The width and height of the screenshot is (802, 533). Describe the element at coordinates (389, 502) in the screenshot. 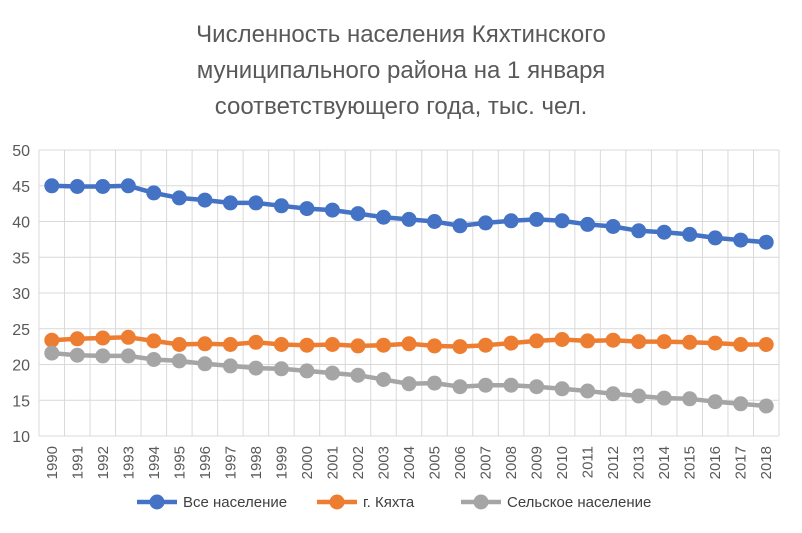

I see `legend-label: г. Кяхта` at that location.